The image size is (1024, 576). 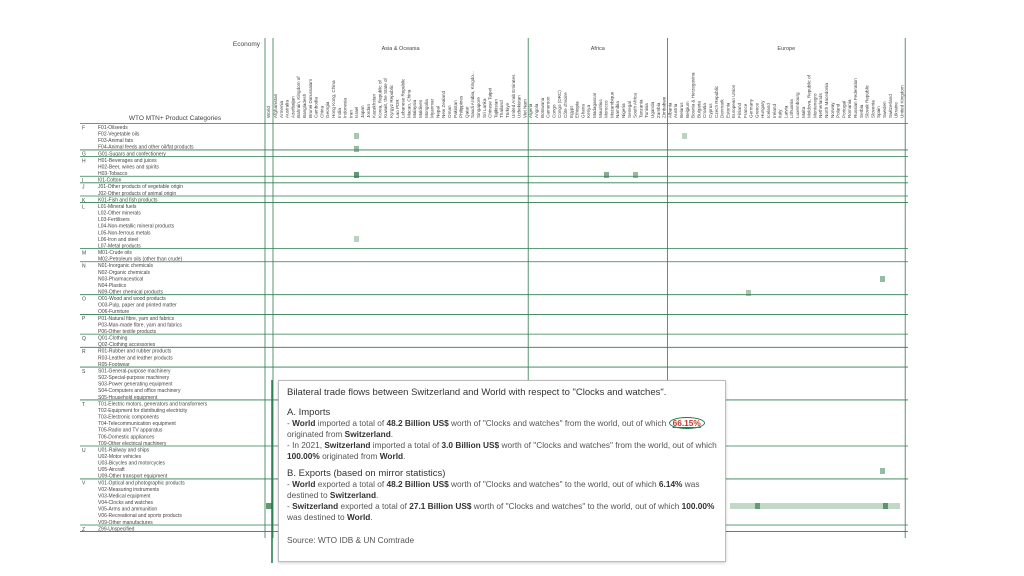 What do you see at coordinates (141, 483) in the screenshot?
I see `row-label: V01-Optical and photographic products` at bounding box center [141, 483].